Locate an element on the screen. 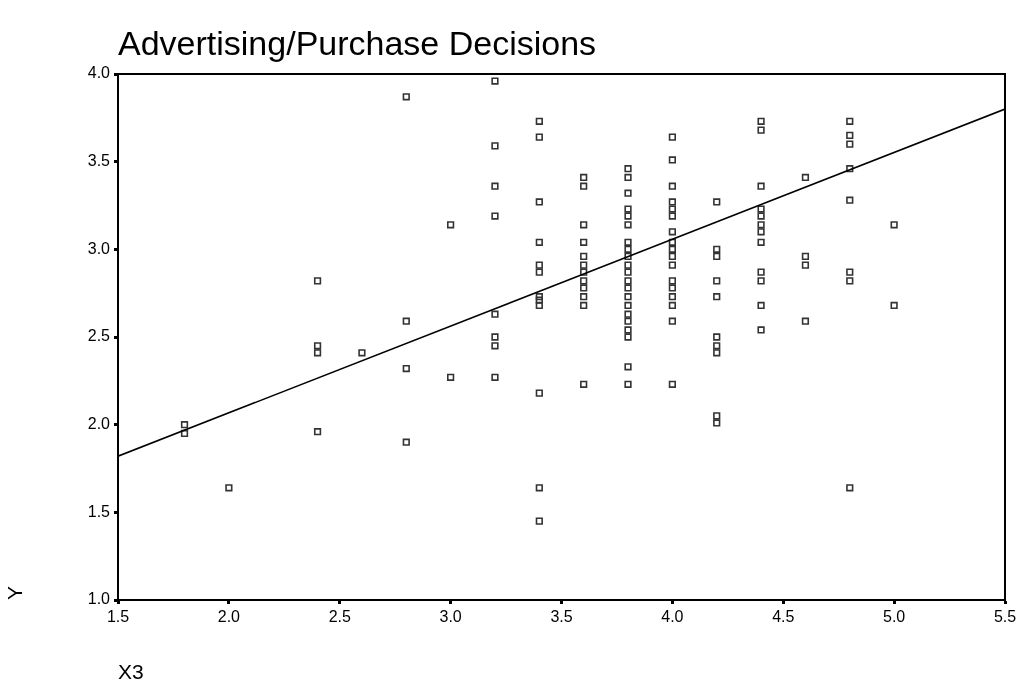  y-axis-title: Y is located at coordinates (15, 592).